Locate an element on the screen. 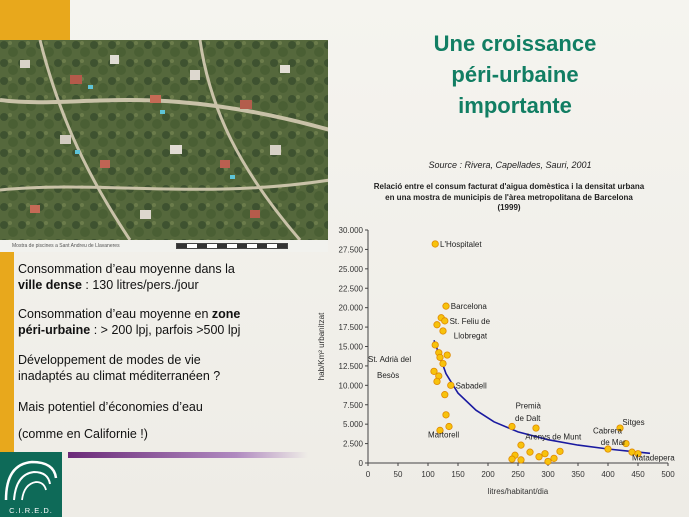 Image resolution: width=689 pixels, height=517 pixels. slide-title: Une croissance péri-urbaine importante is located at coordinates (515, 74).